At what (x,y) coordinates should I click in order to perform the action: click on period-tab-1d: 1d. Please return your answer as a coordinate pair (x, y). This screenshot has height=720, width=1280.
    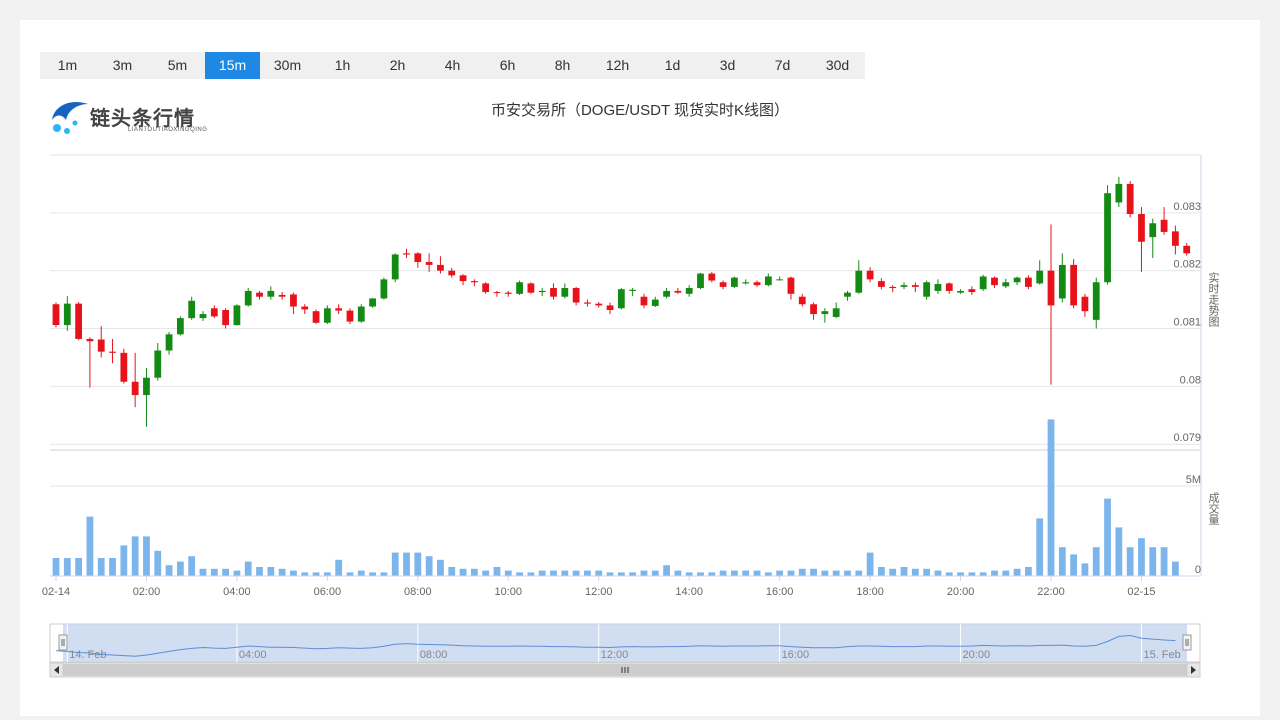
    Looking at the image, I should click on (672, 65).